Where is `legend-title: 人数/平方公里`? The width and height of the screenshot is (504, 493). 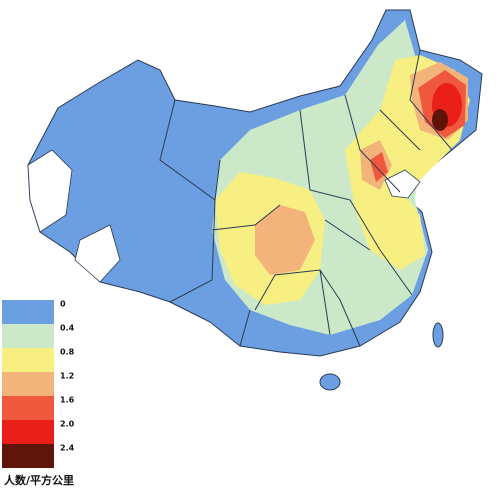
legend-title: 人数/平方公里 is located at coordinates (39, 480).